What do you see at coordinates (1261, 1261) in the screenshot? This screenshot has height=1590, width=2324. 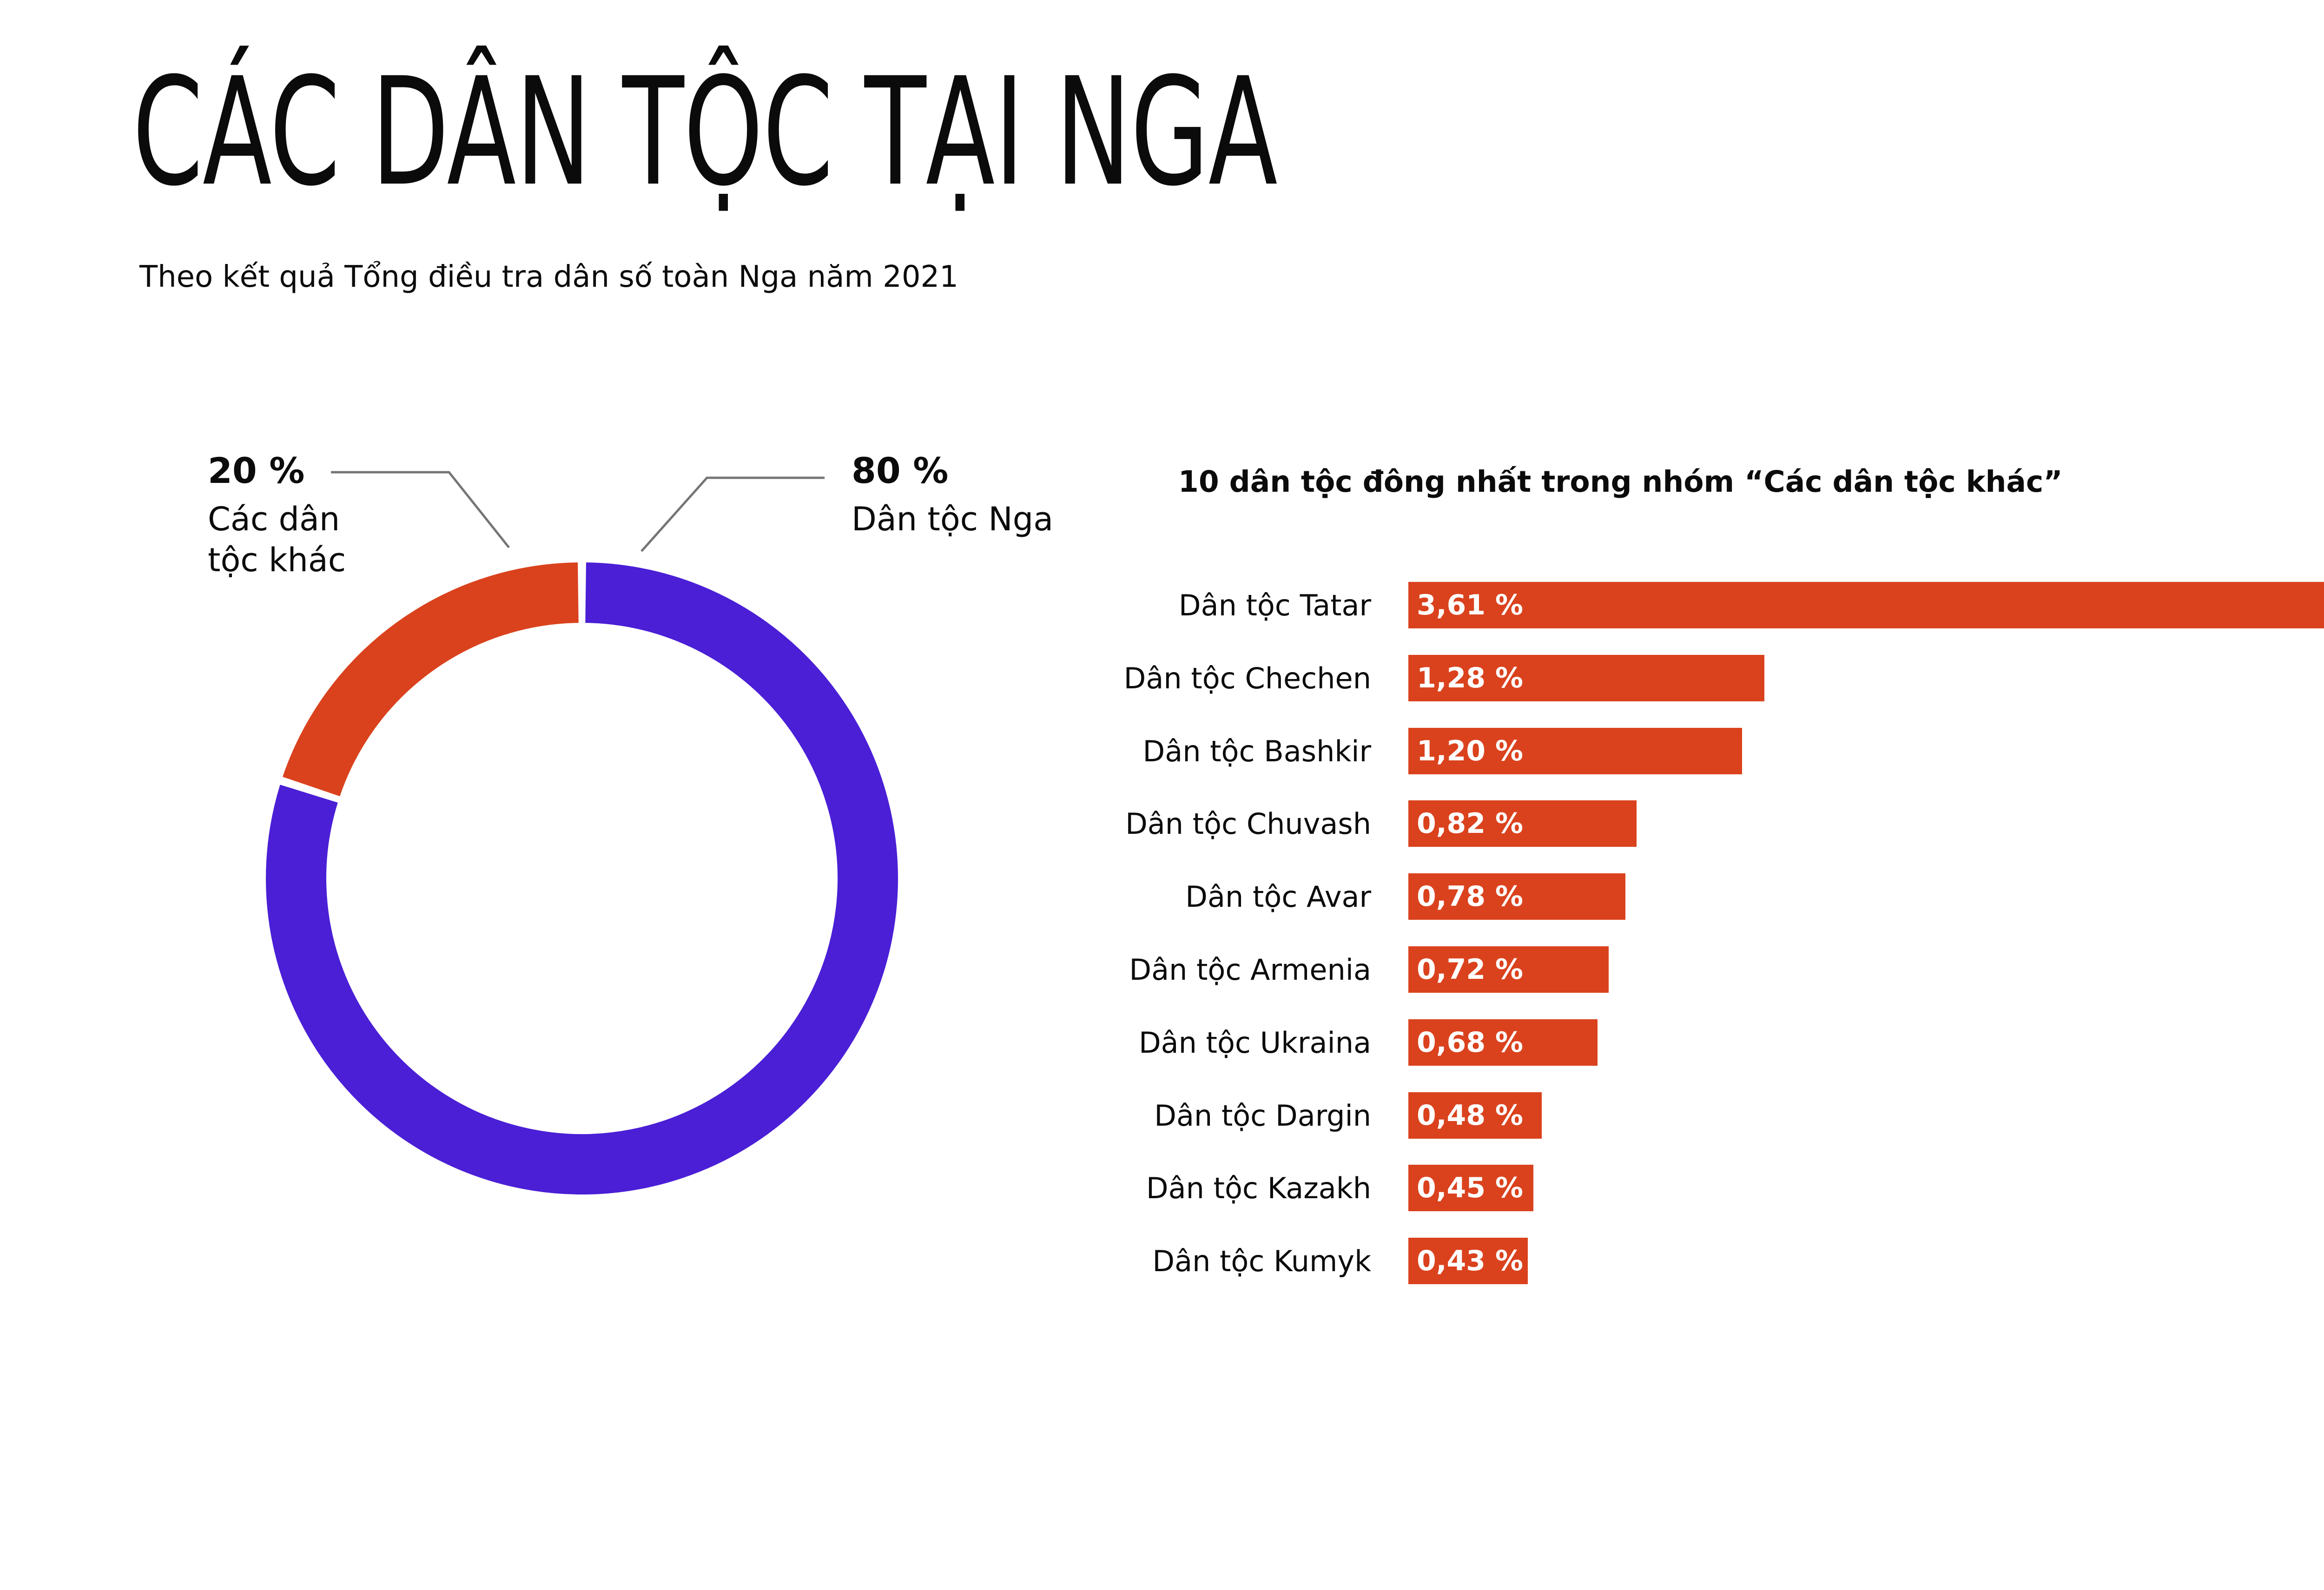 I see `bar-row-label: Dân tộc Kumyk` at bounding box center [1261, 1261].